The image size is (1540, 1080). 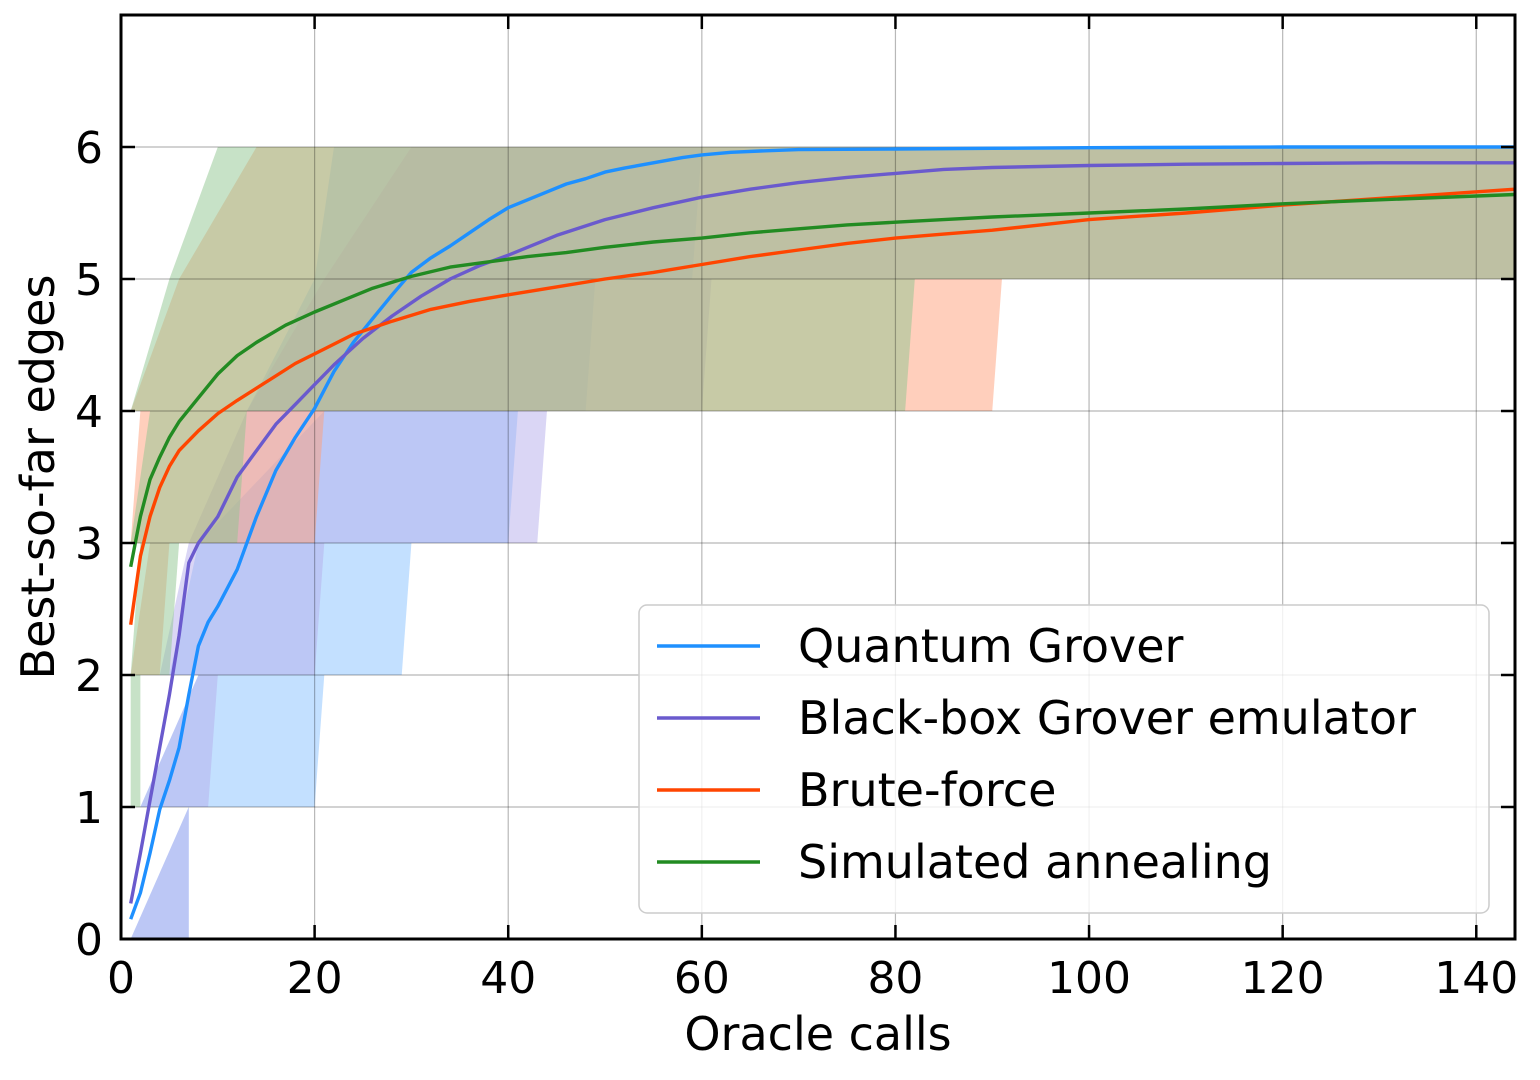 I want to click on x-tick-label: 100, so click(x=1089, y=978).